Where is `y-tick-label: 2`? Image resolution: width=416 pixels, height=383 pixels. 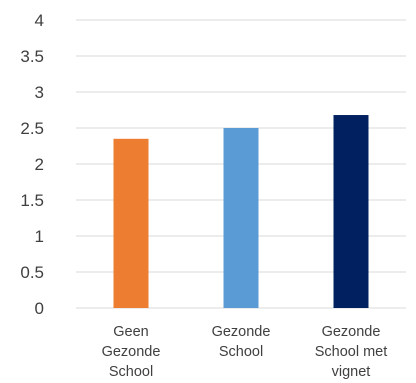
y-tick-label: 2 is located at coordinates (39, 164).